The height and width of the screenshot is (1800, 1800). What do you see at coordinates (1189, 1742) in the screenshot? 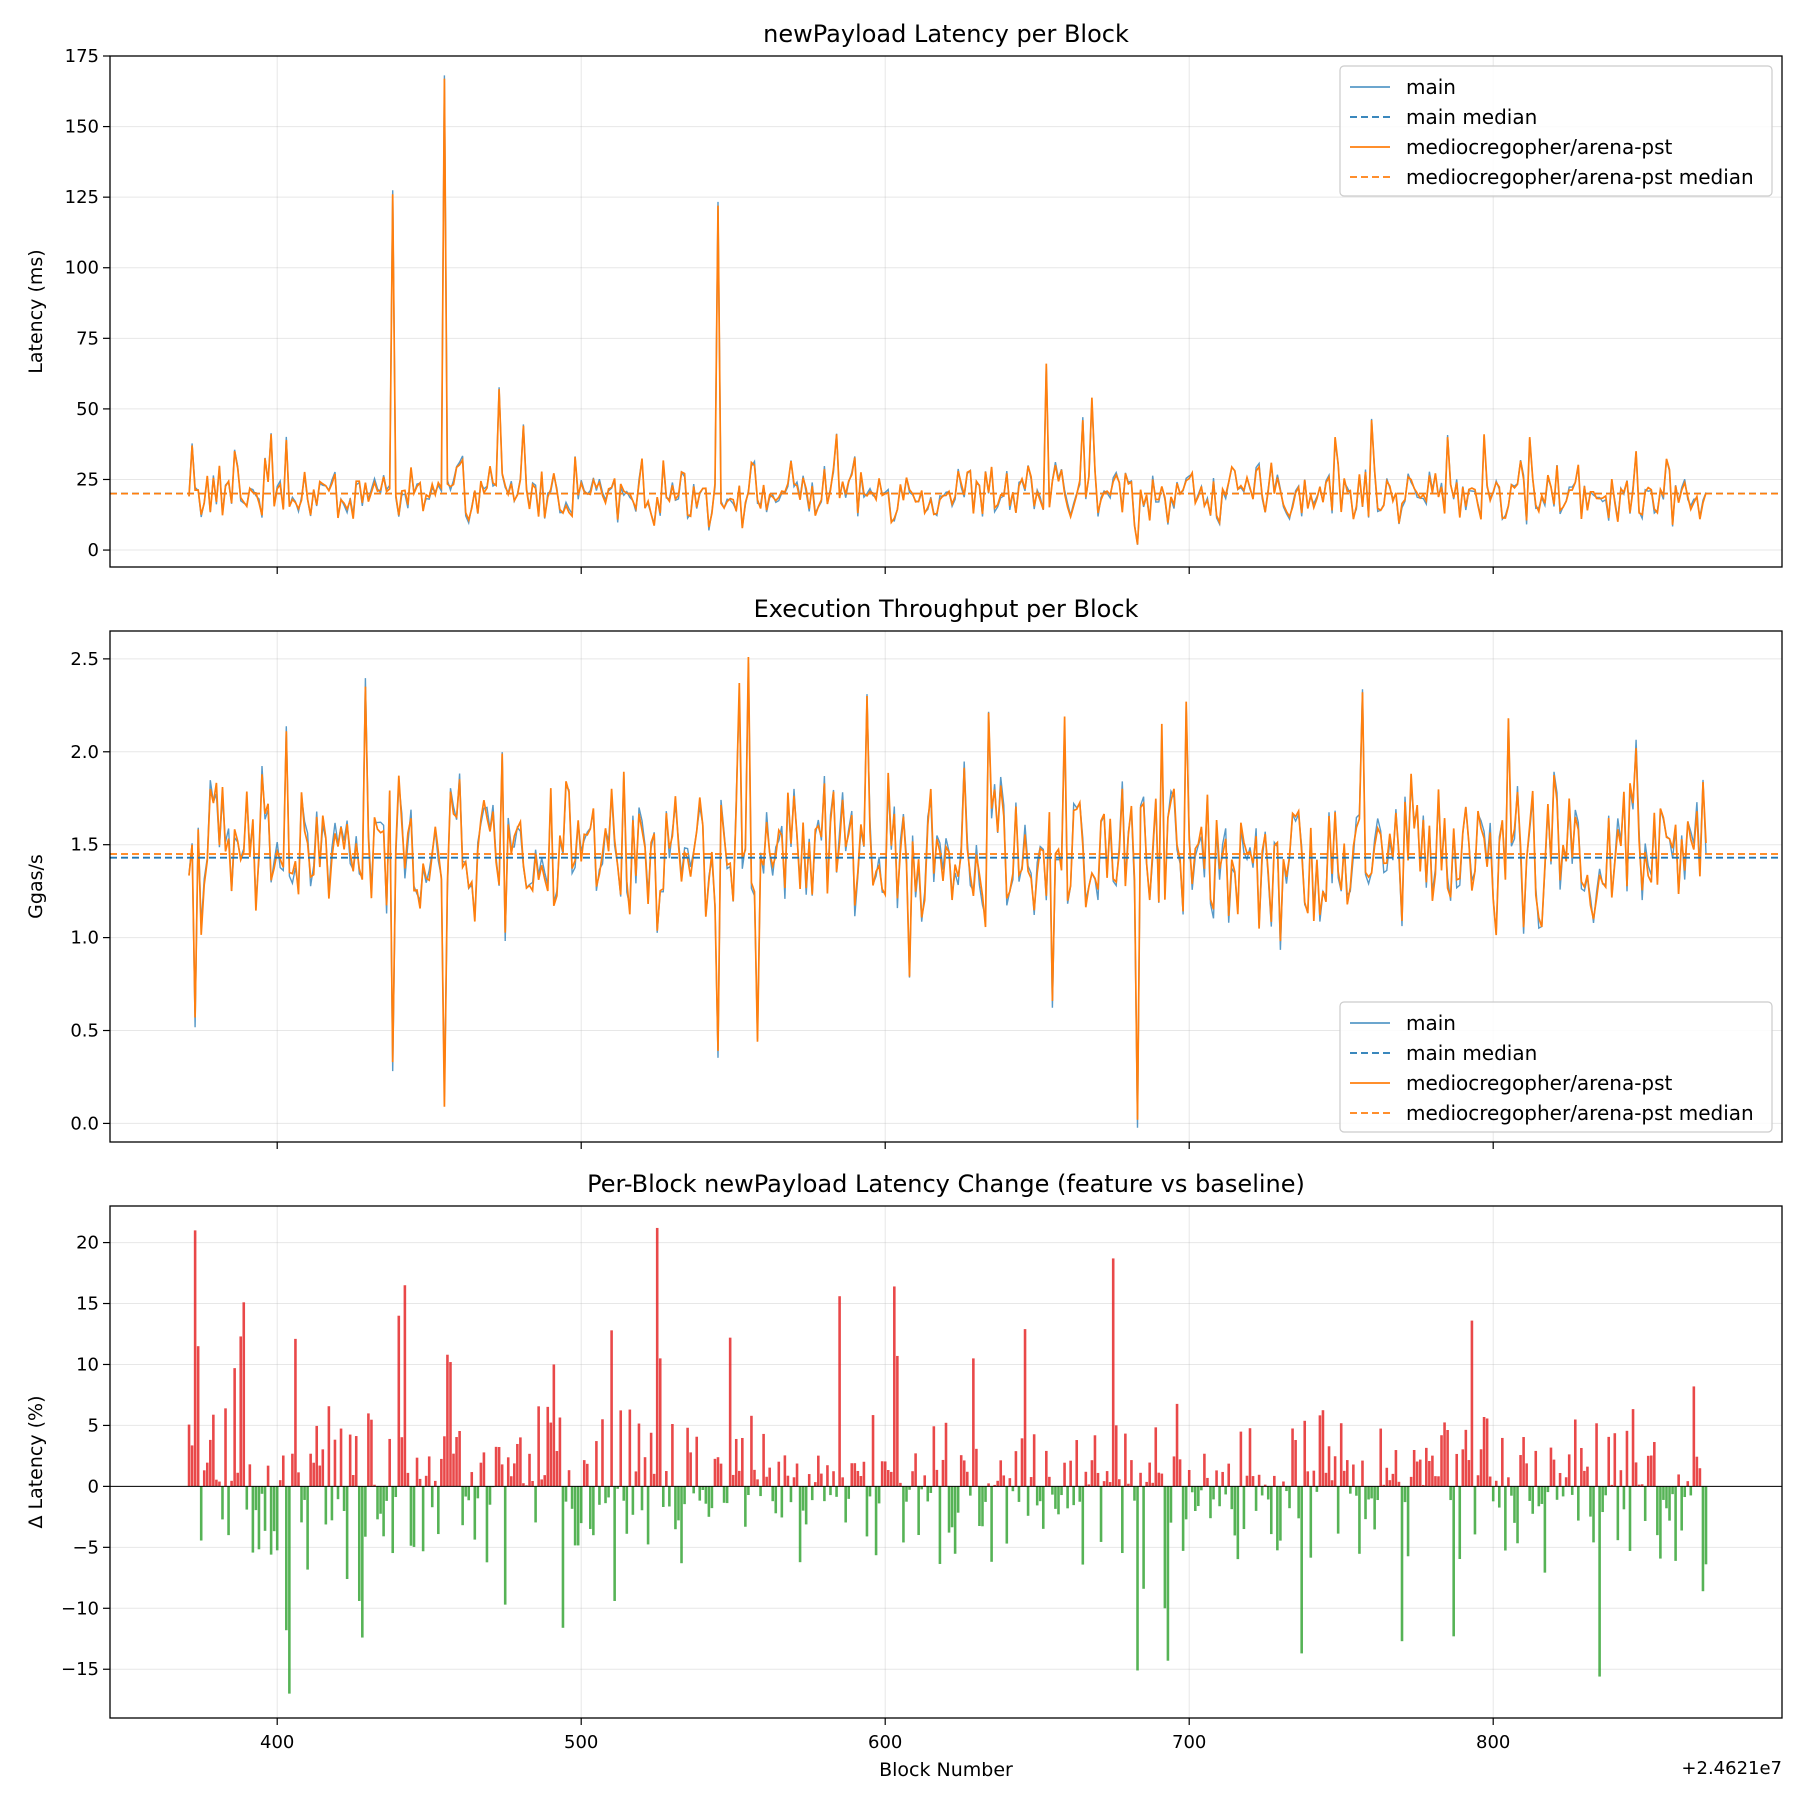
I see `x-tick-label: 700` at bounding box center [1189, 1742].